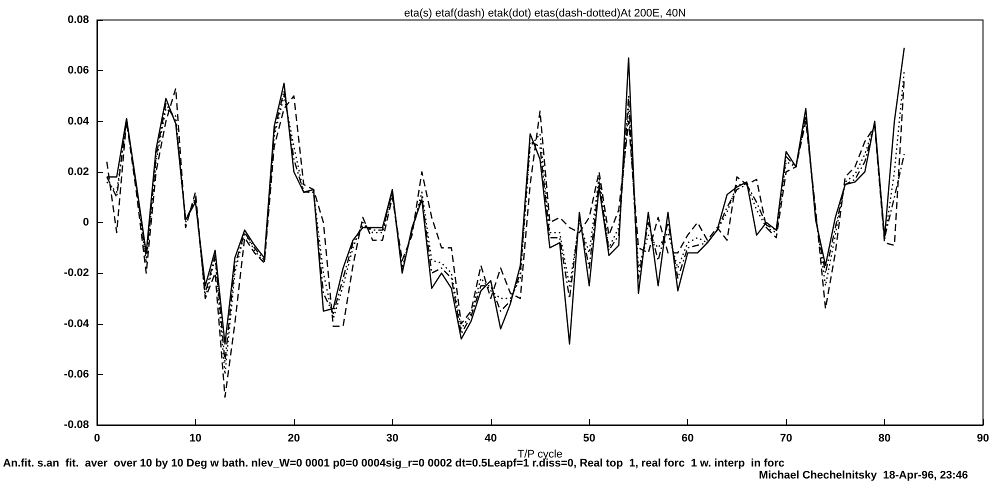 Image resolution: width=994 pixels, height=483 pixels. I want to click on y-tick-label: 0.04, so click(79, 121).